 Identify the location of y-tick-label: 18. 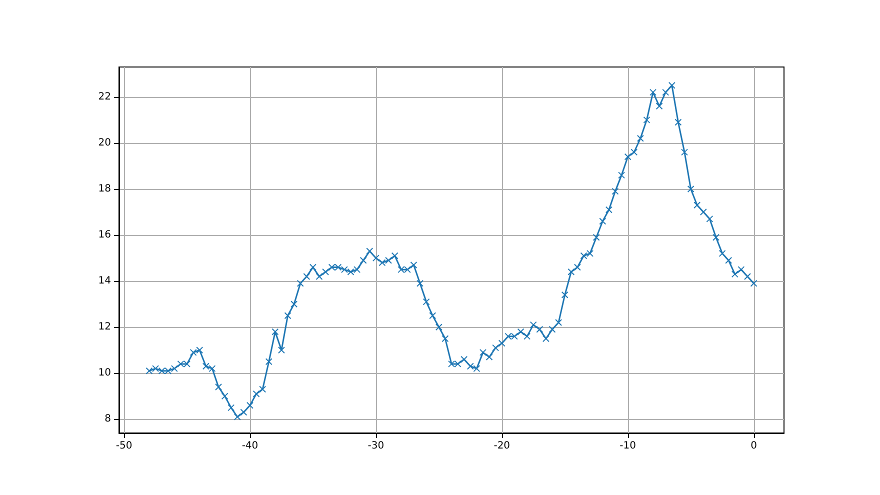
(104, 189).